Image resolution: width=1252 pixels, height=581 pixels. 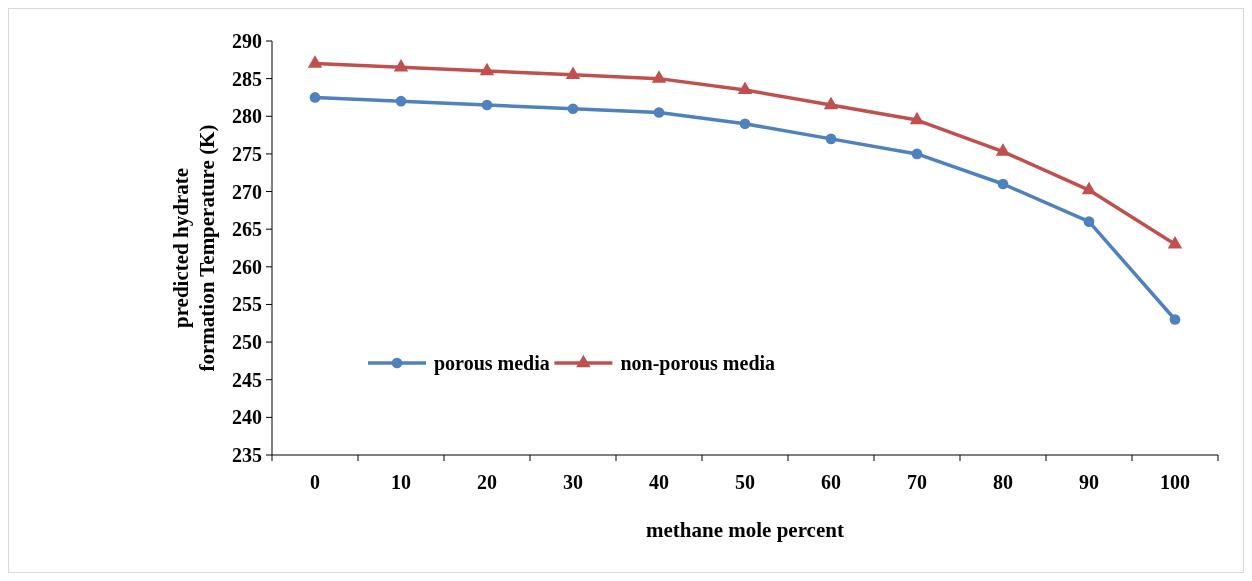 What do you see at coordinates (1175, 482) in the screenshot?
I see `x-tick-label: 100` at bounding box center [1175, 482].